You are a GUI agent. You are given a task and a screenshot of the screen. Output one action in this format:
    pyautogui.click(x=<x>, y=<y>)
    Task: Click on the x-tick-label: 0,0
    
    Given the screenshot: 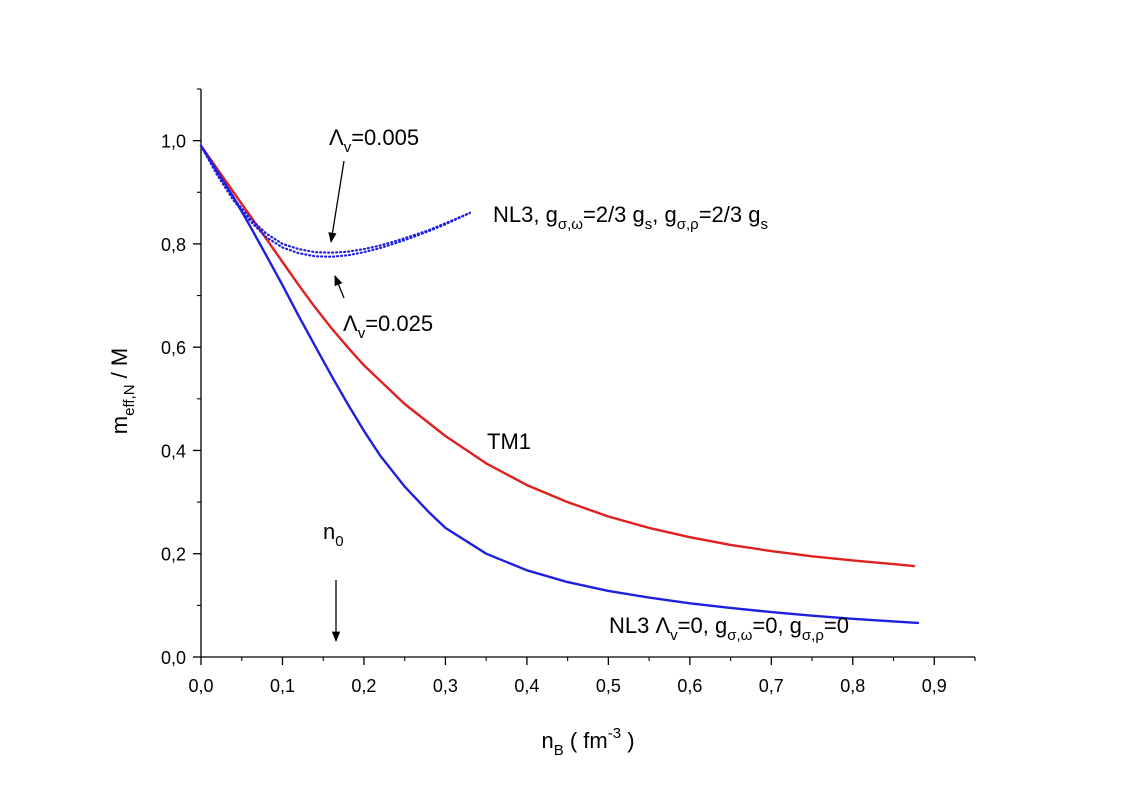 What is the action you would take?
    pyautogui.click(x=200, y=686)
    